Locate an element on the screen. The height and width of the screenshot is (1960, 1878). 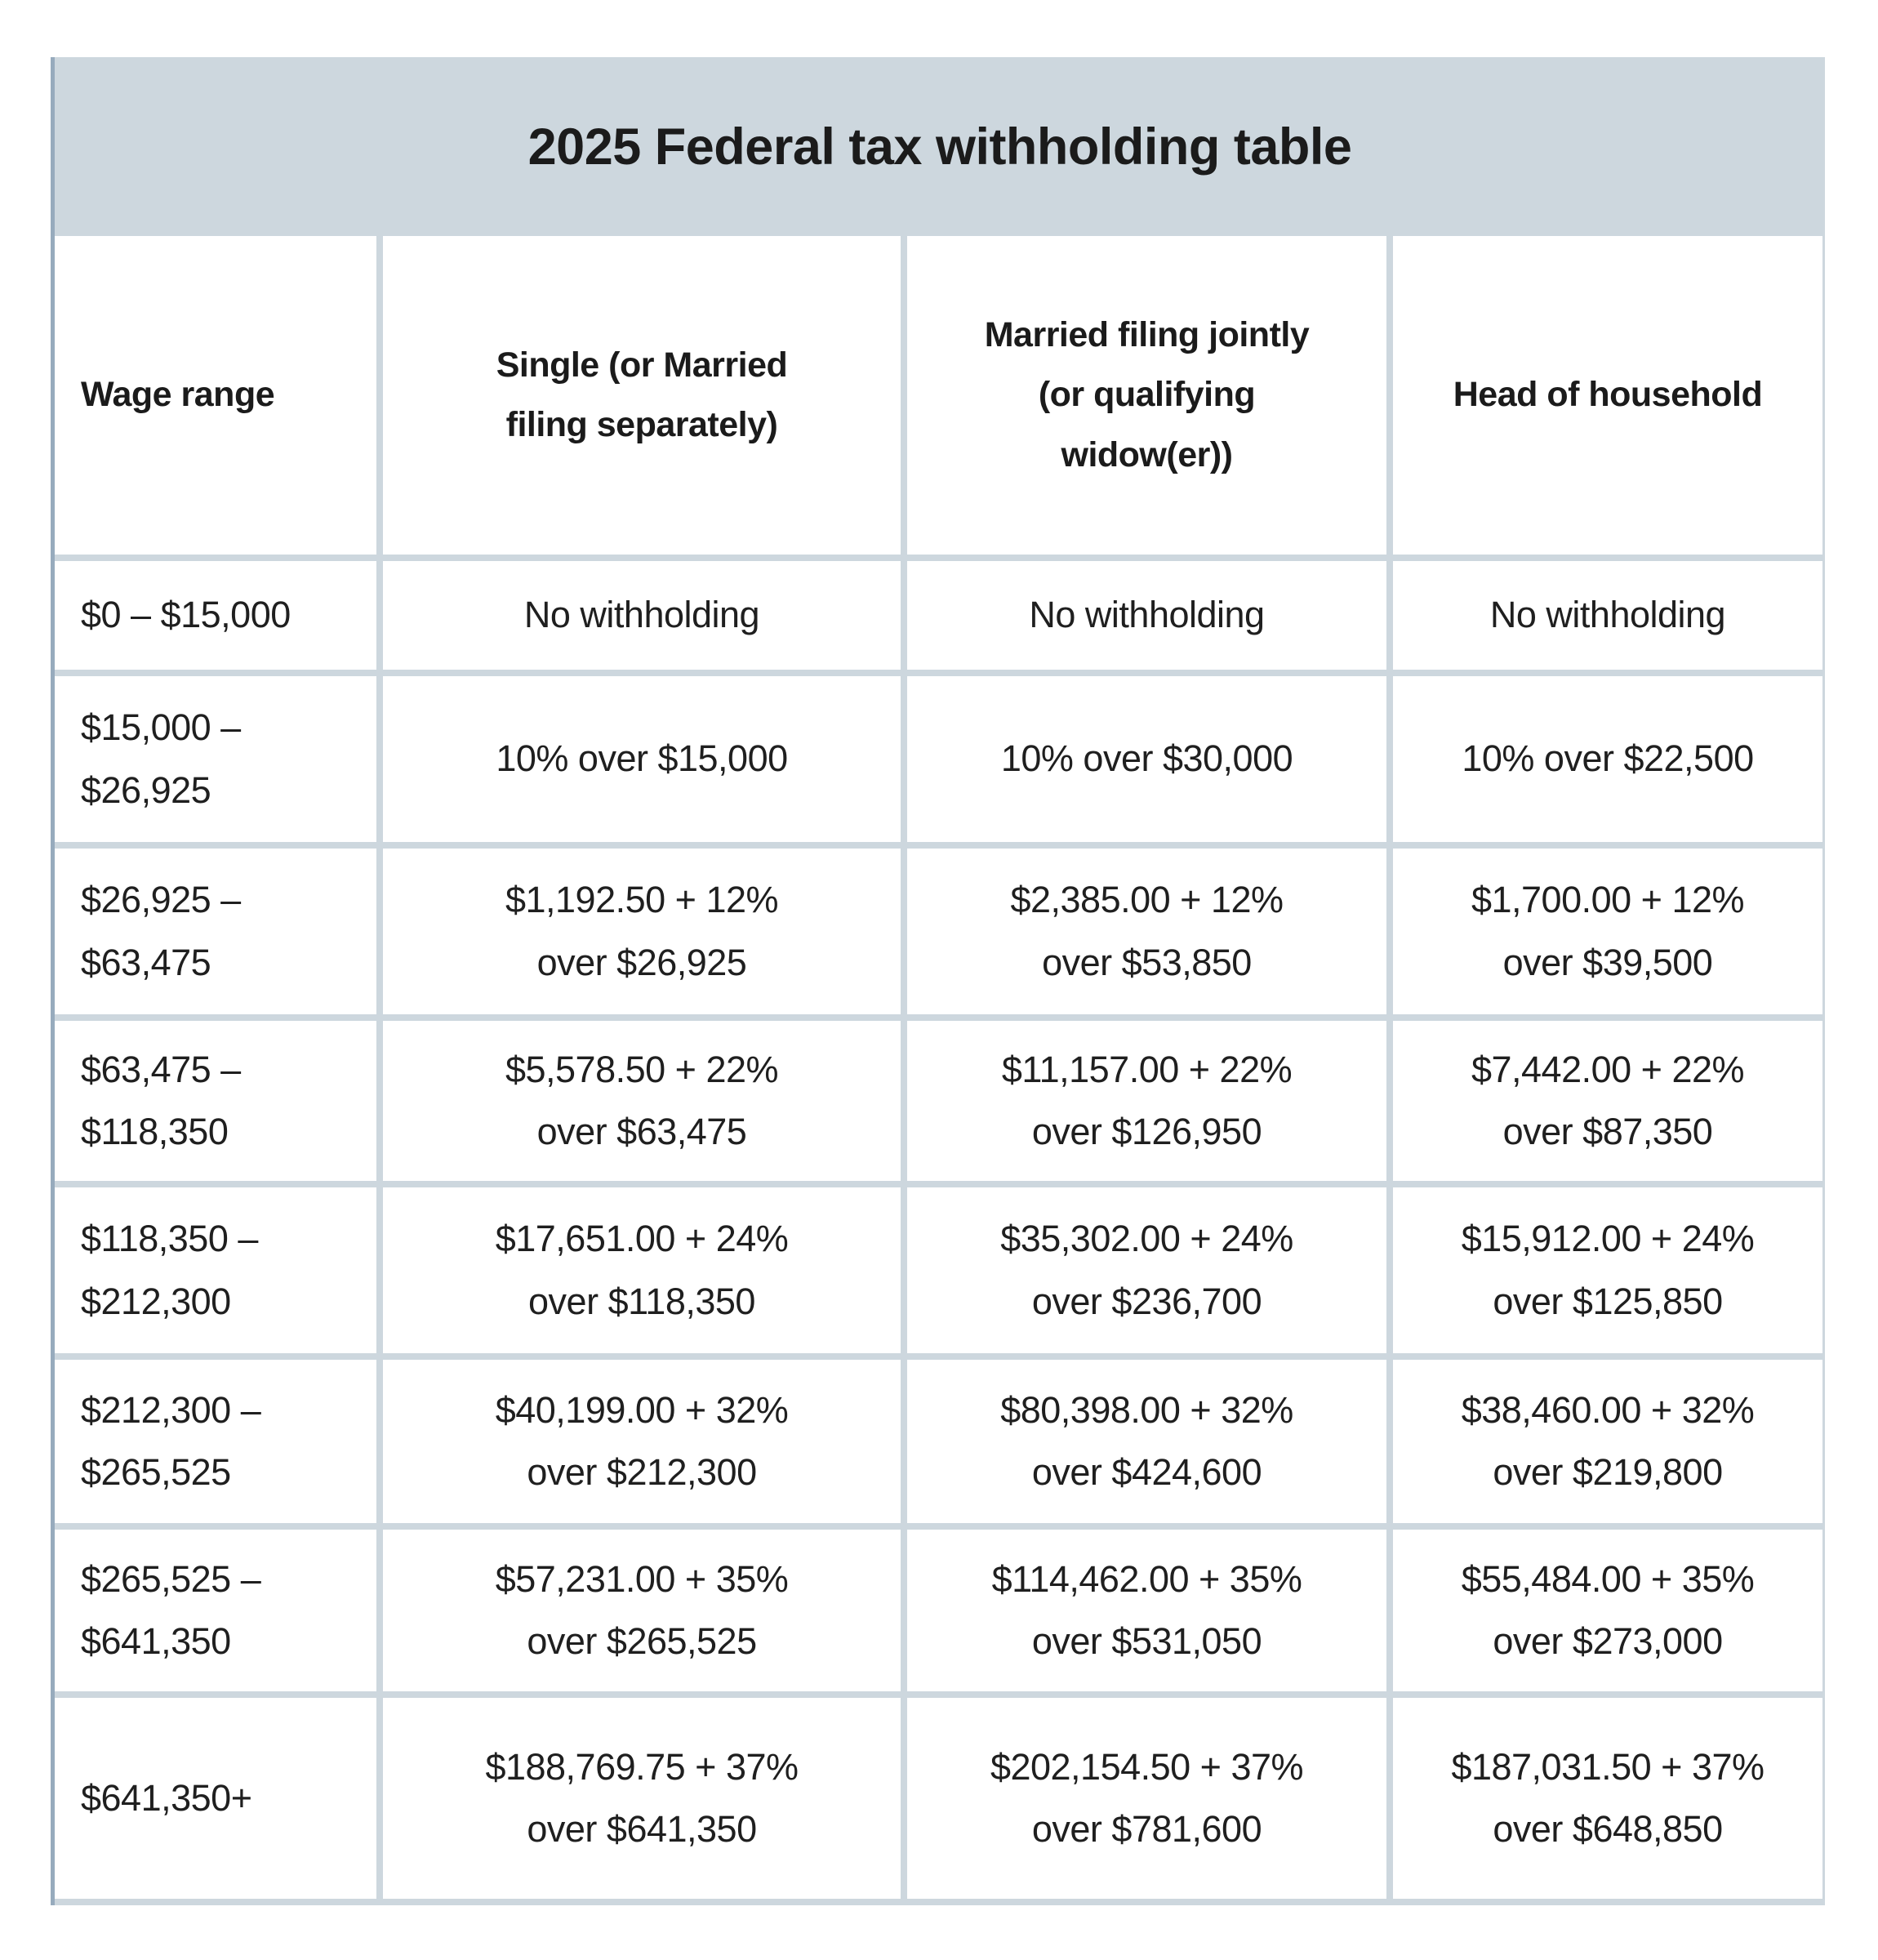
table-cell: $57,231.00 + 35% over $265,525 is located at coordinates (642, 1610).